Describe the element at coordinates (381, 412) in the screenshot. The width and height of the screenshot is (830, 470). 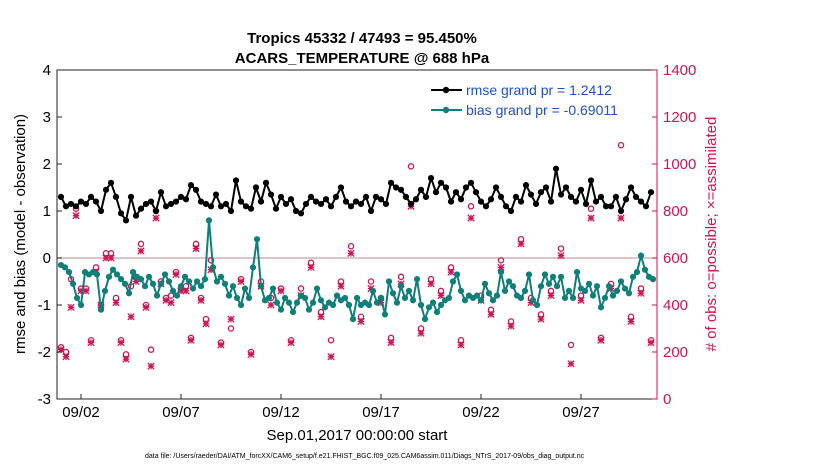
I see `x-tick-label: 09/17` at that location.